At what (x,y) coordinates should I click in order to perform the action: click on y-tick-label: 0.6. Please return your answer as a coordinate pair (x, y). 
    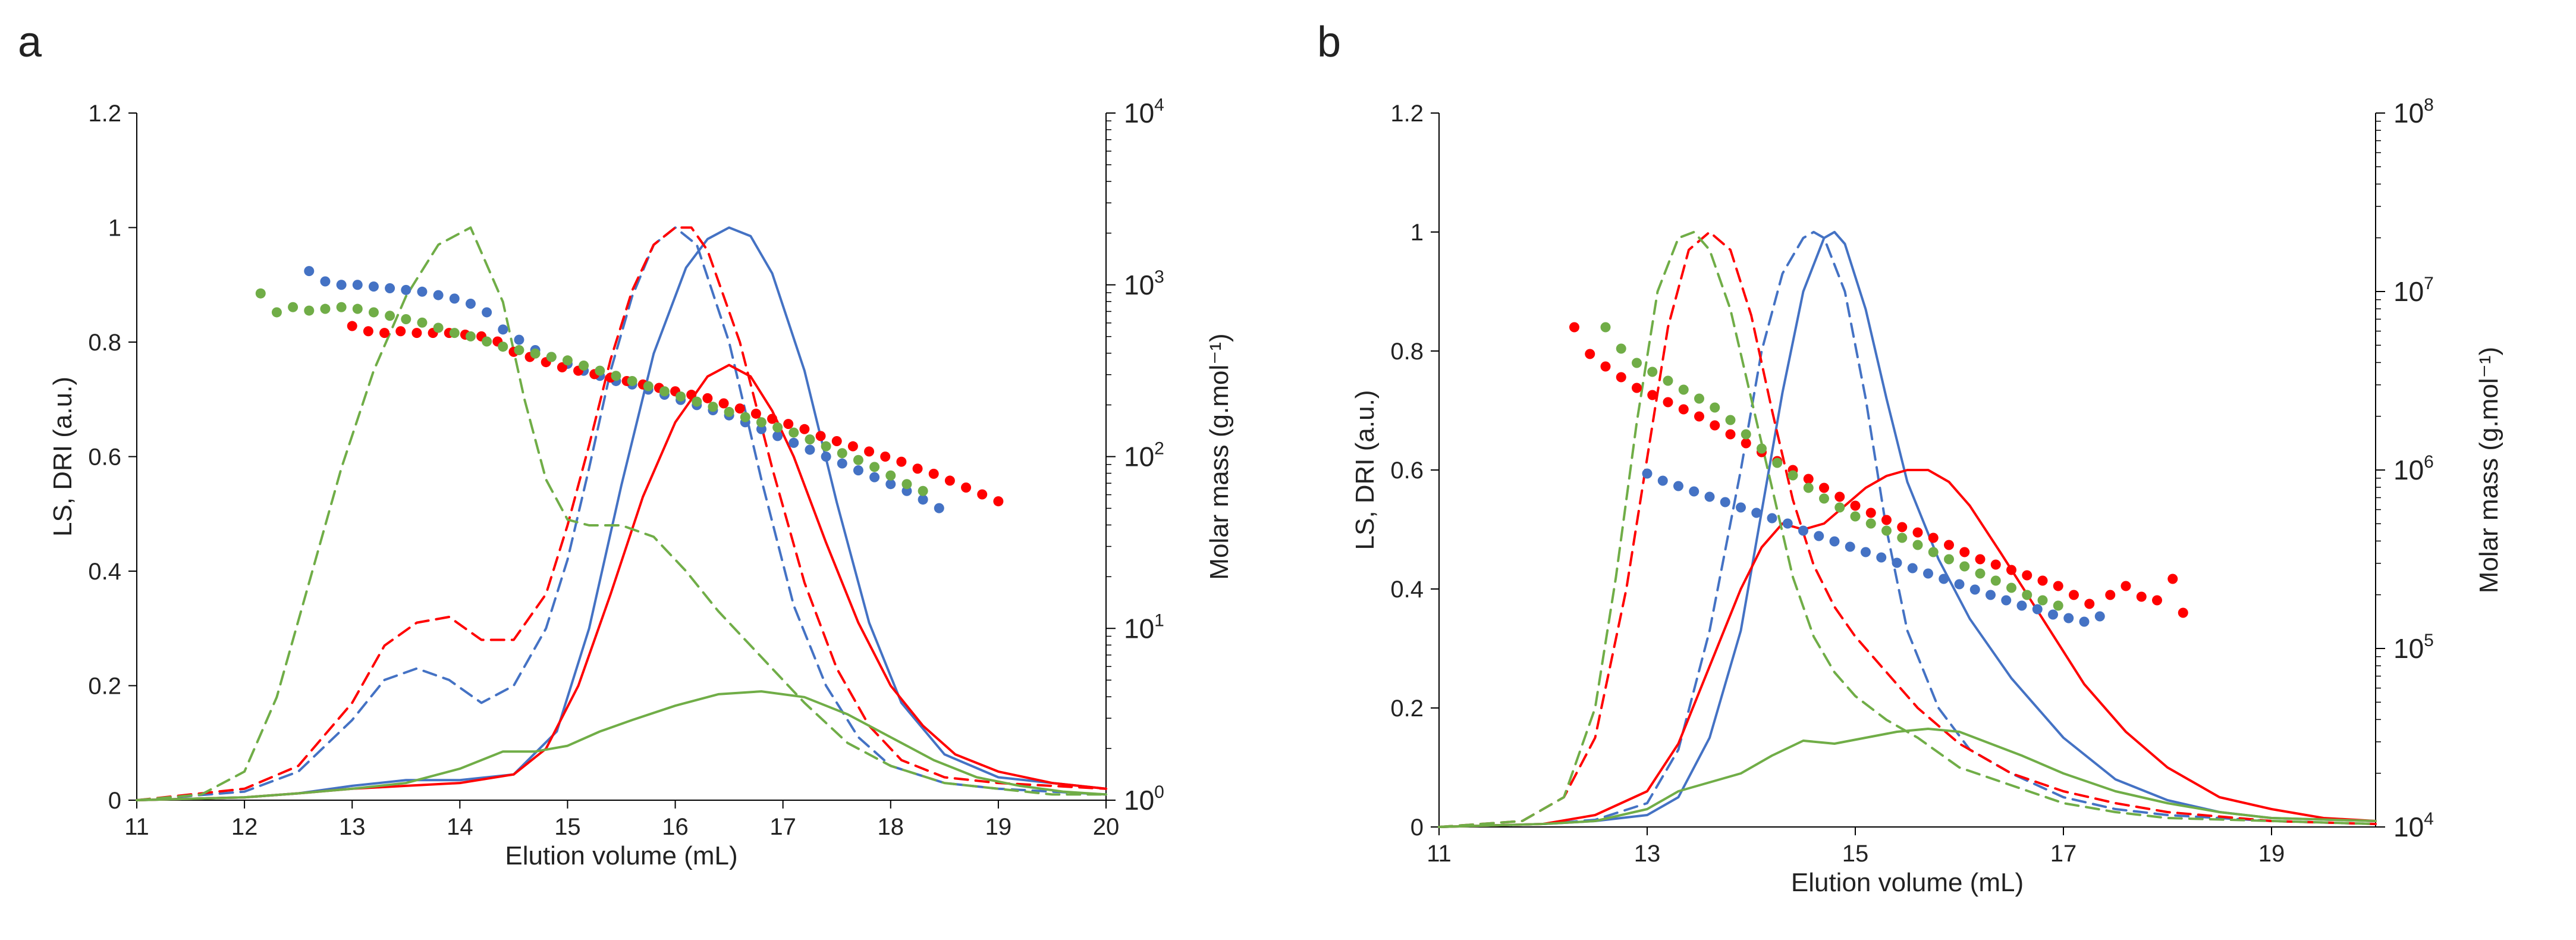
    Looking at the image, I should click on (104, 457).